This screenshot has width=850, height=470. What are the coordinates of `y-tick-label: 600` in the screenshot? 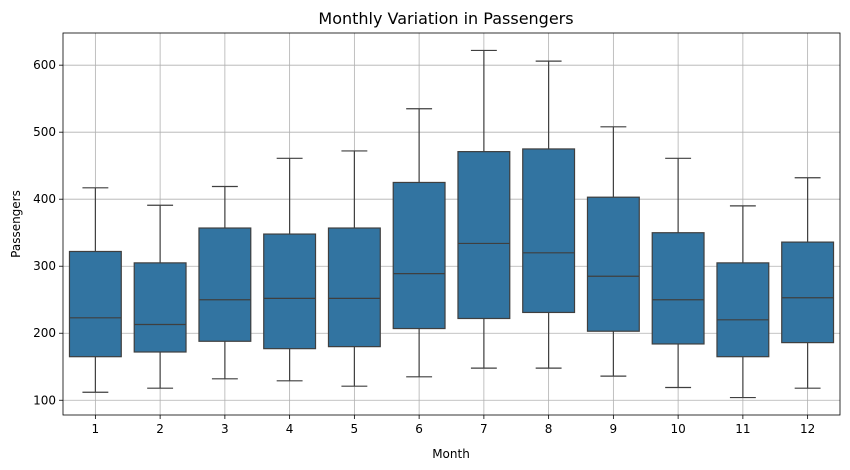 It's located at (44, 65).